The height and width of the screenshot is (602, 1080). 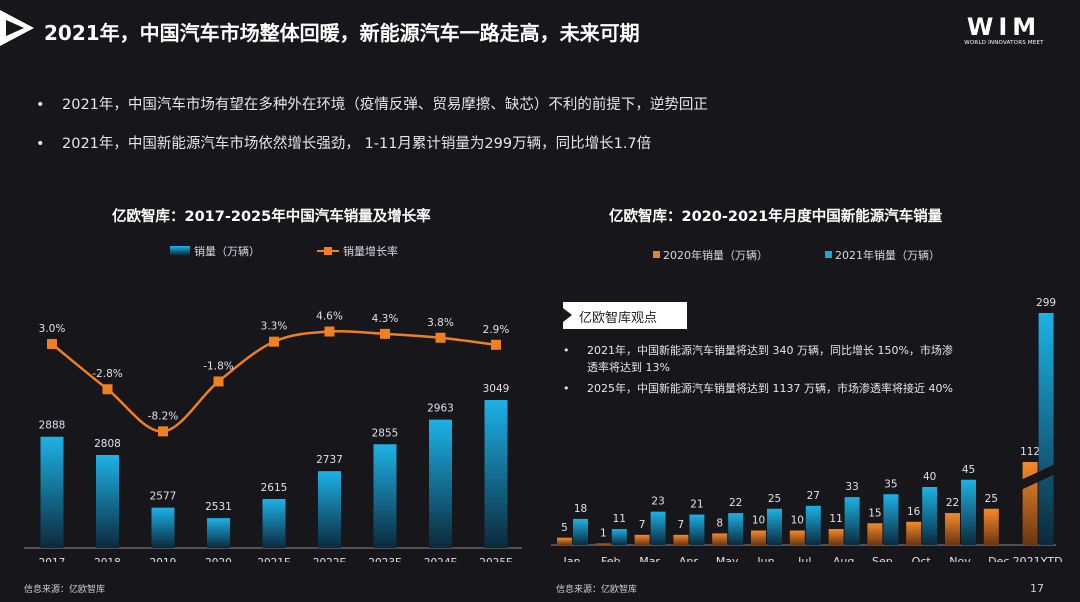 What do you see at coordinates (52, 492) in the screenshot?
I see `chart1-bar-2017` at bounding box center [52, 492].